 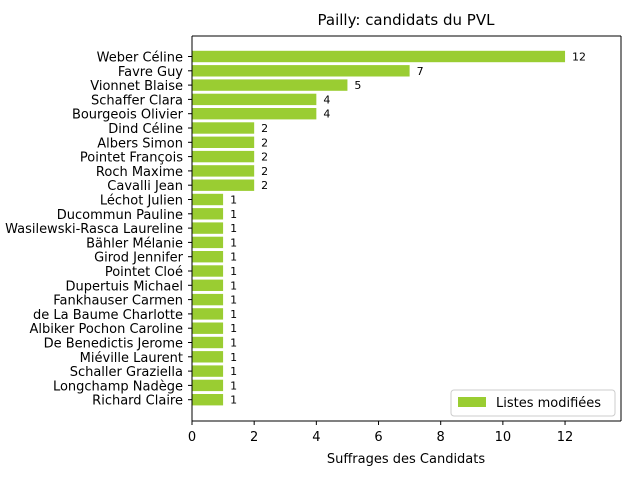 I want to click on category-label: Richard Claire, so click(x=137, y=401).